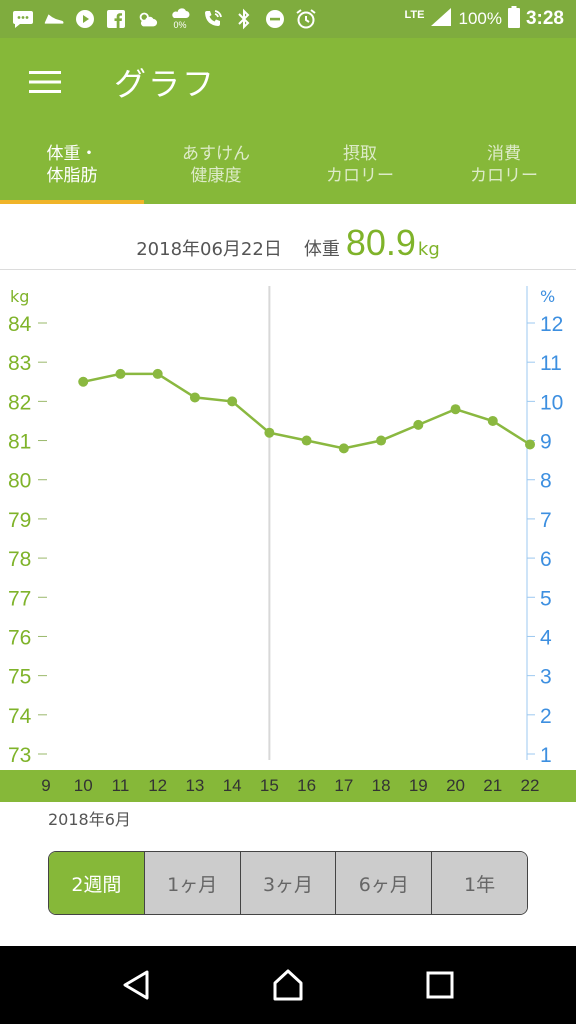 The width and height of the screenshot is (576, 1024). I want to click on tab-weight-body-fat: 体重・ 体脂肪, so click(72, 165).